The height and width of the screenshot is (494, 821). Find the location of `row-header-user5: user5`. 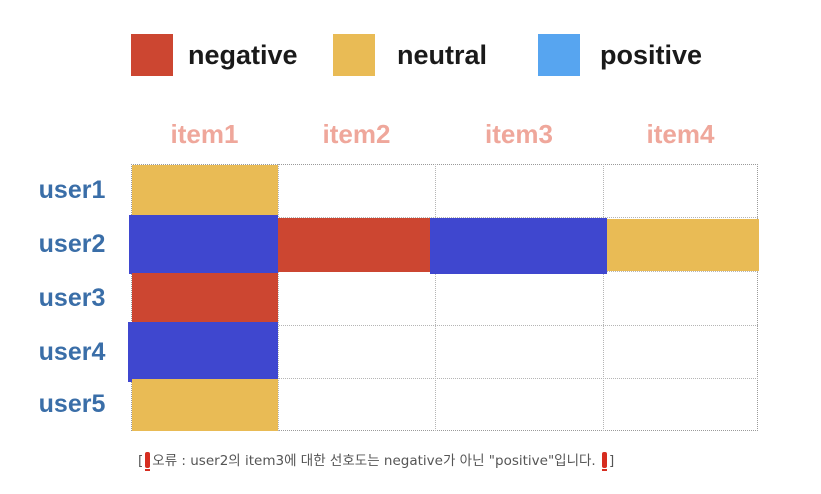

row-header-user5: user5 is located at coordinates (72, 404).